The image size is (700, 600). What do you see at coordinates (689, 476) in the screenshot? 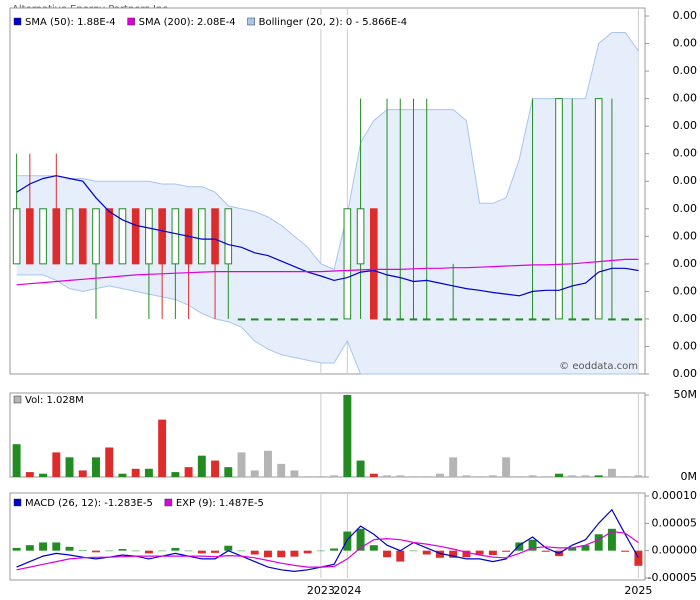
I see `y-tick-label: 0M` at bounding box center [689, 476].